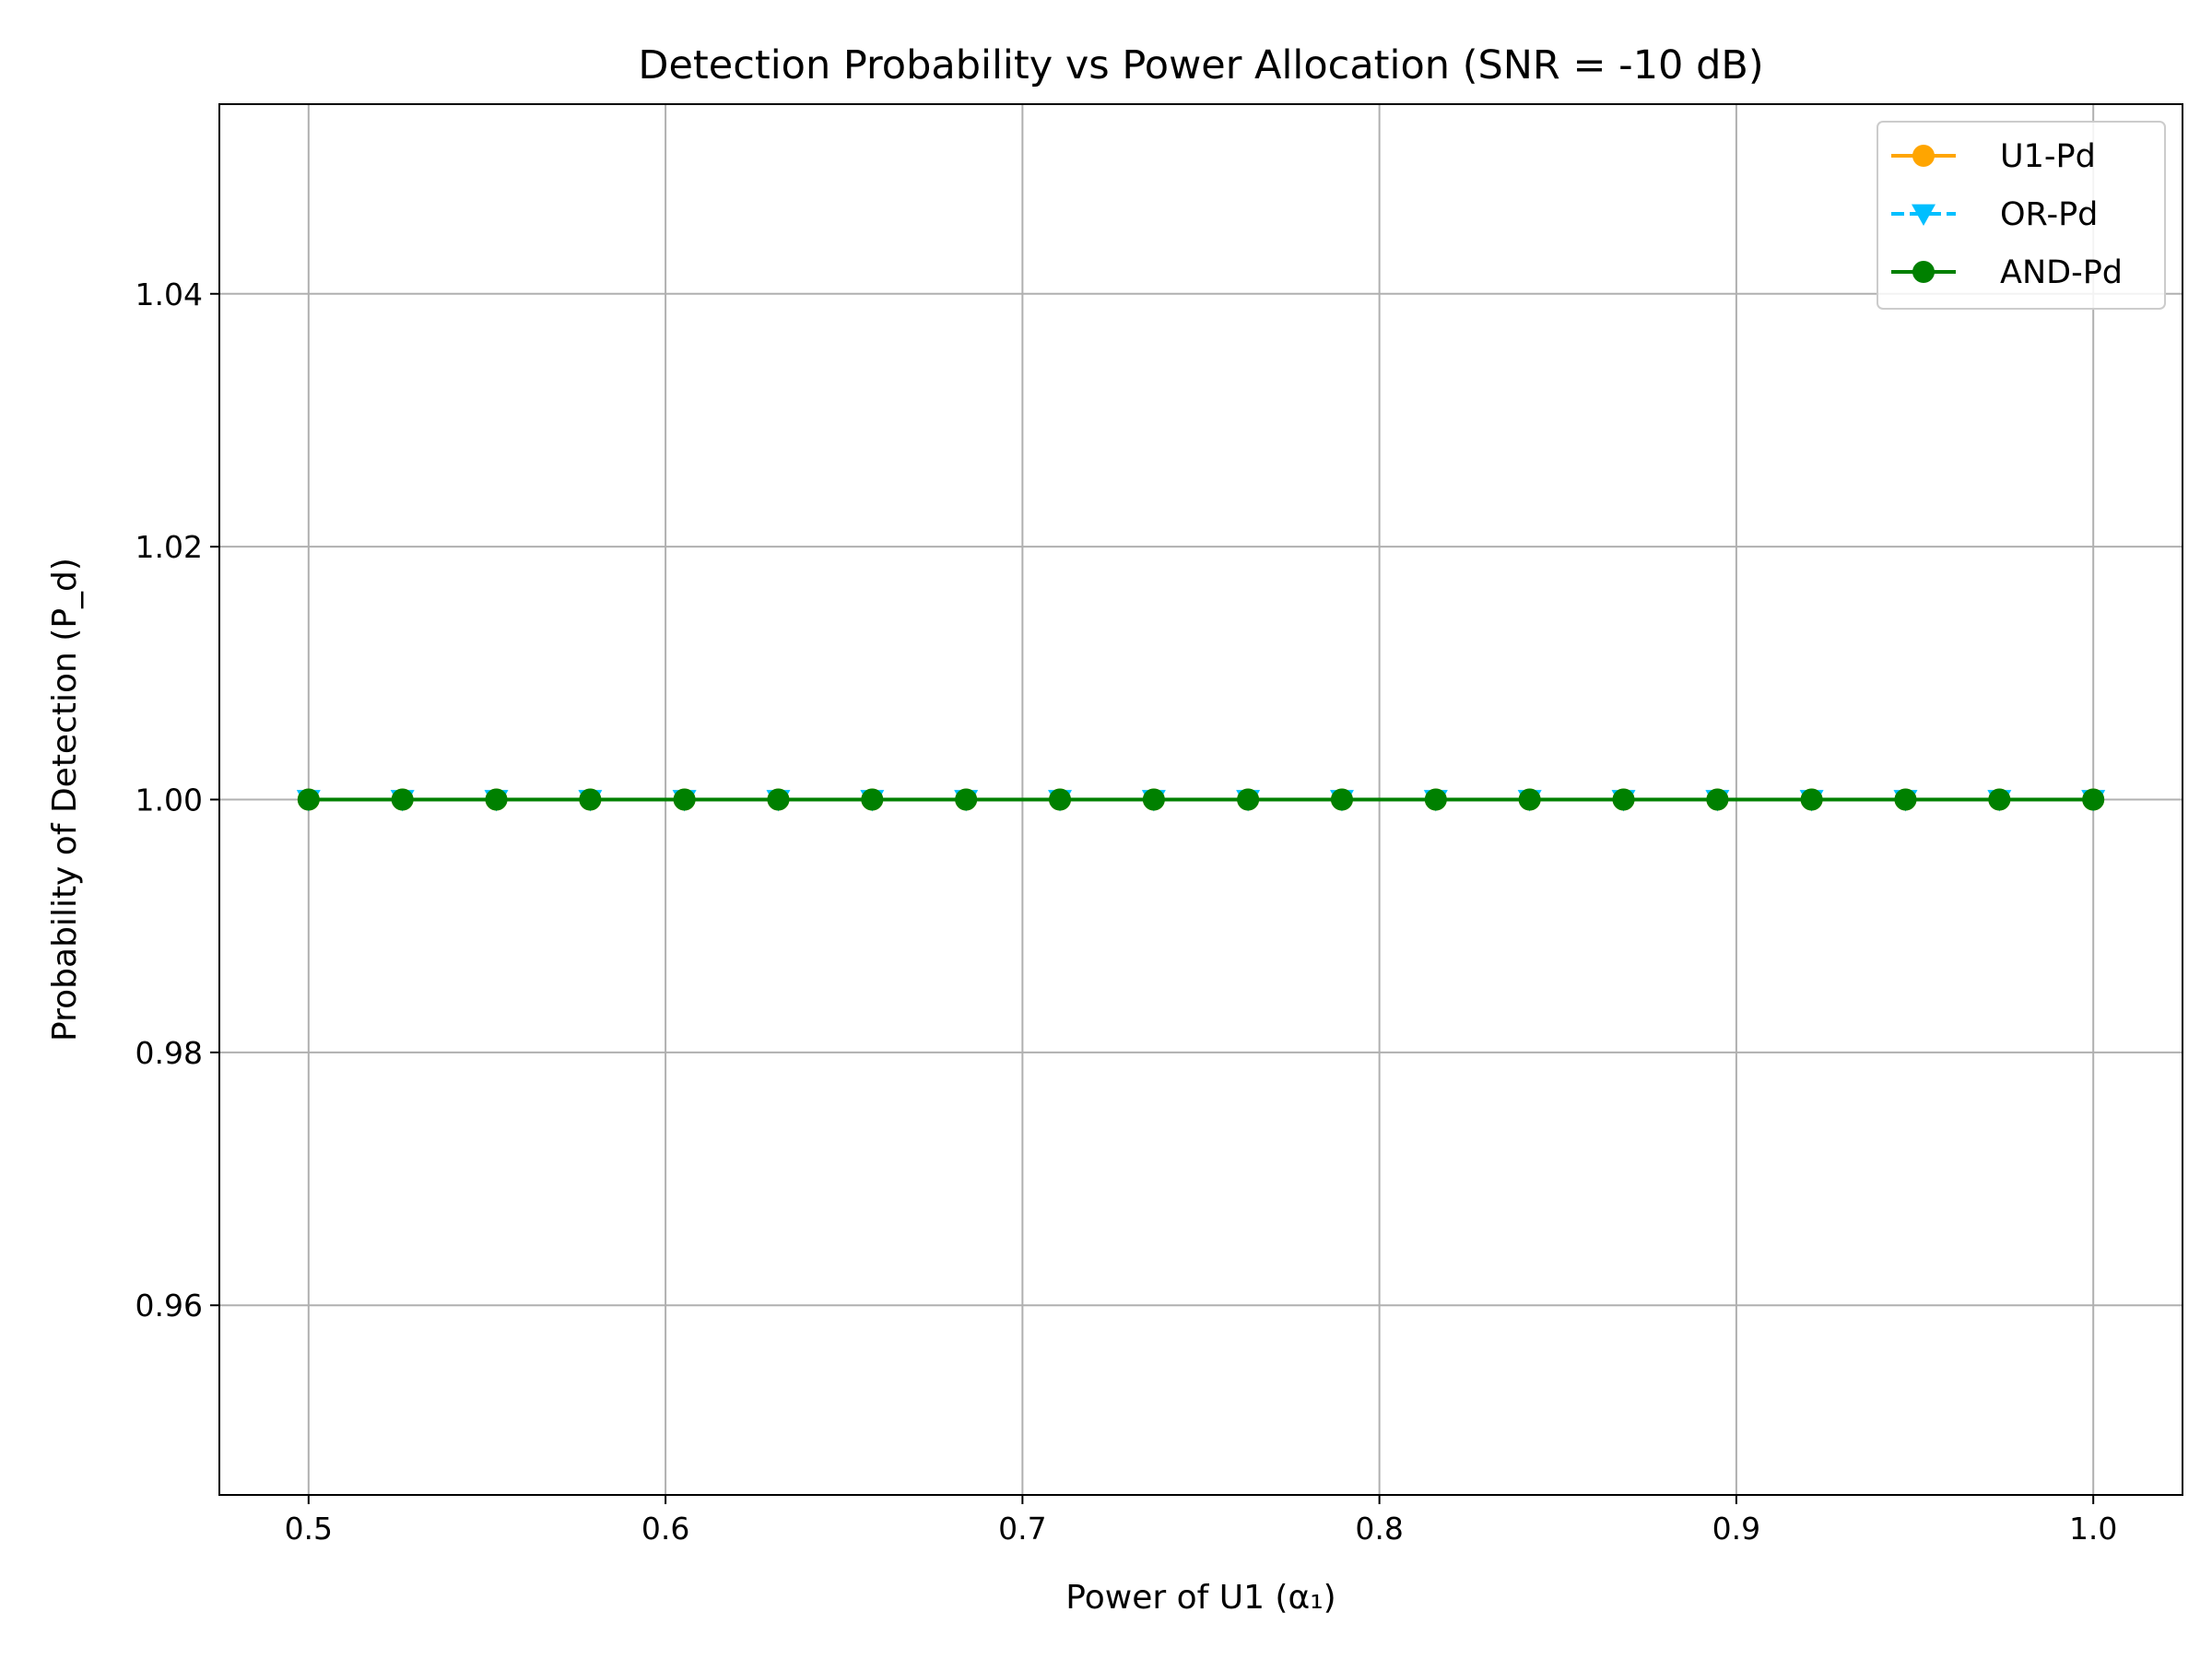  What do you see at coordinates (1994, 214) in the screenshot?
I see `legend-item: OR-Pd` at bounding box center [1994, 214].